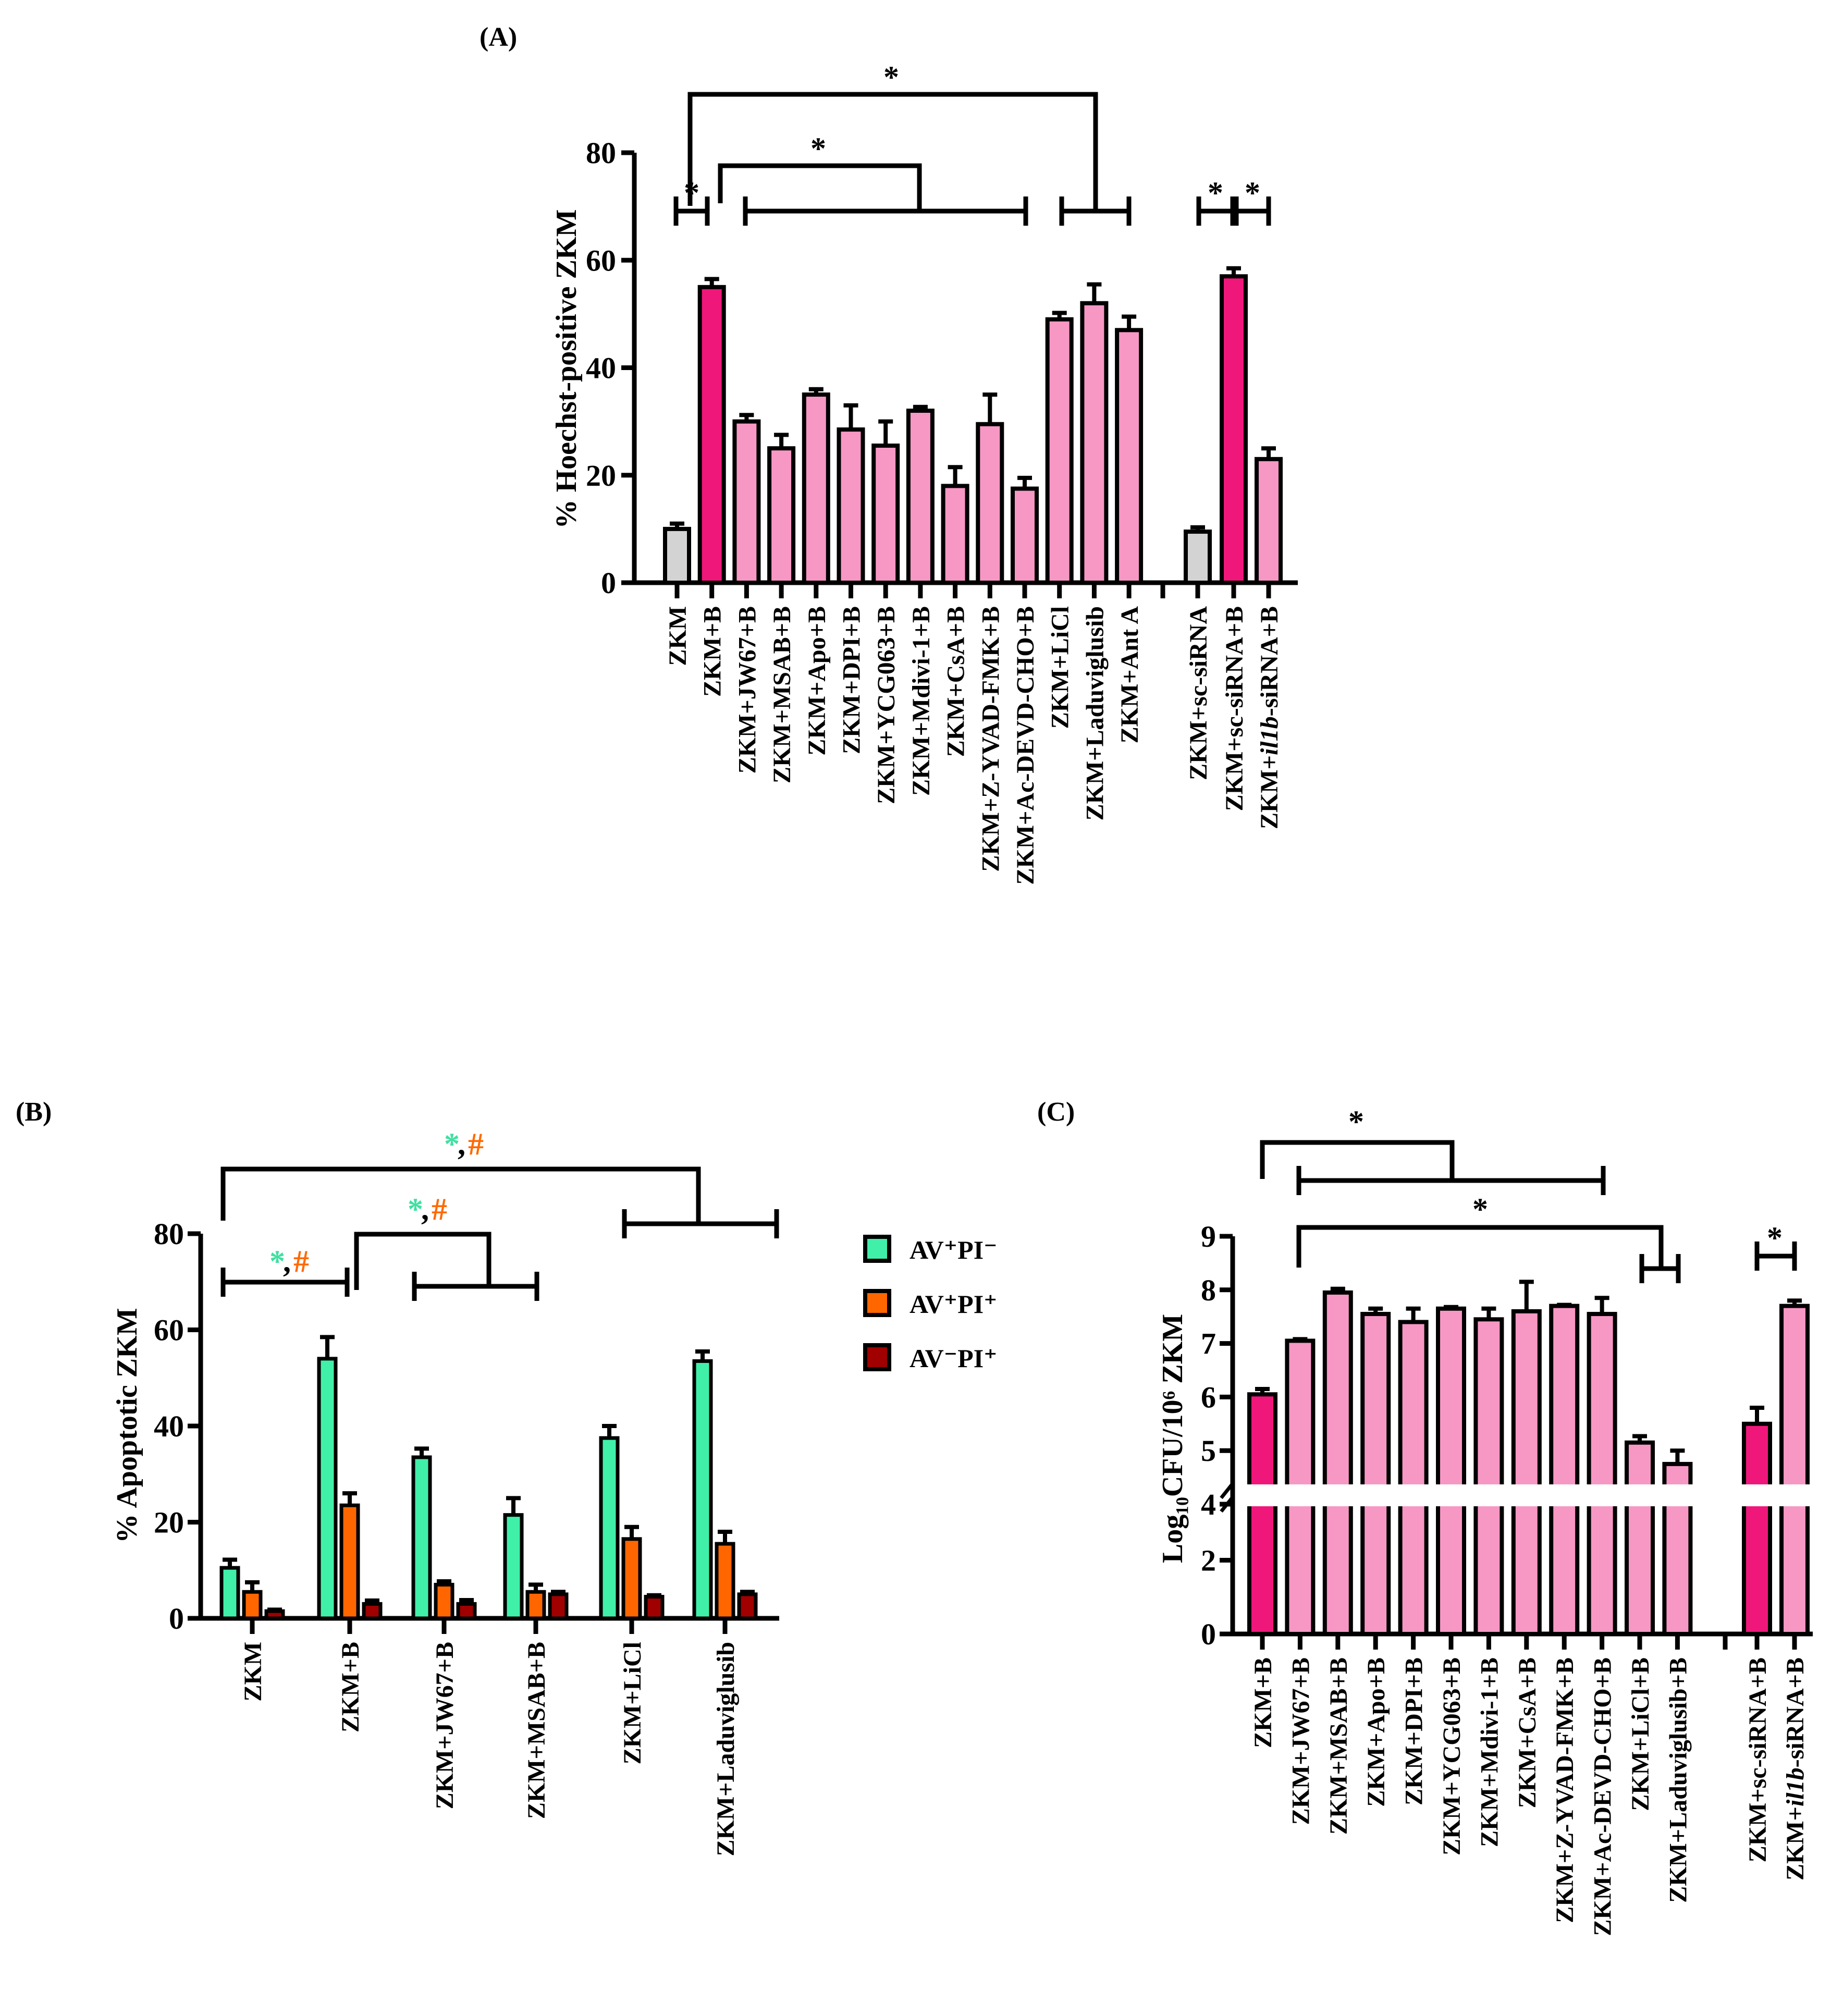  What do you see at coordinates (887, 705) in the screenshot?
I see `panel-a-x-tick-label: ZKM+YCG063+B` at bounding box center [887, 705].